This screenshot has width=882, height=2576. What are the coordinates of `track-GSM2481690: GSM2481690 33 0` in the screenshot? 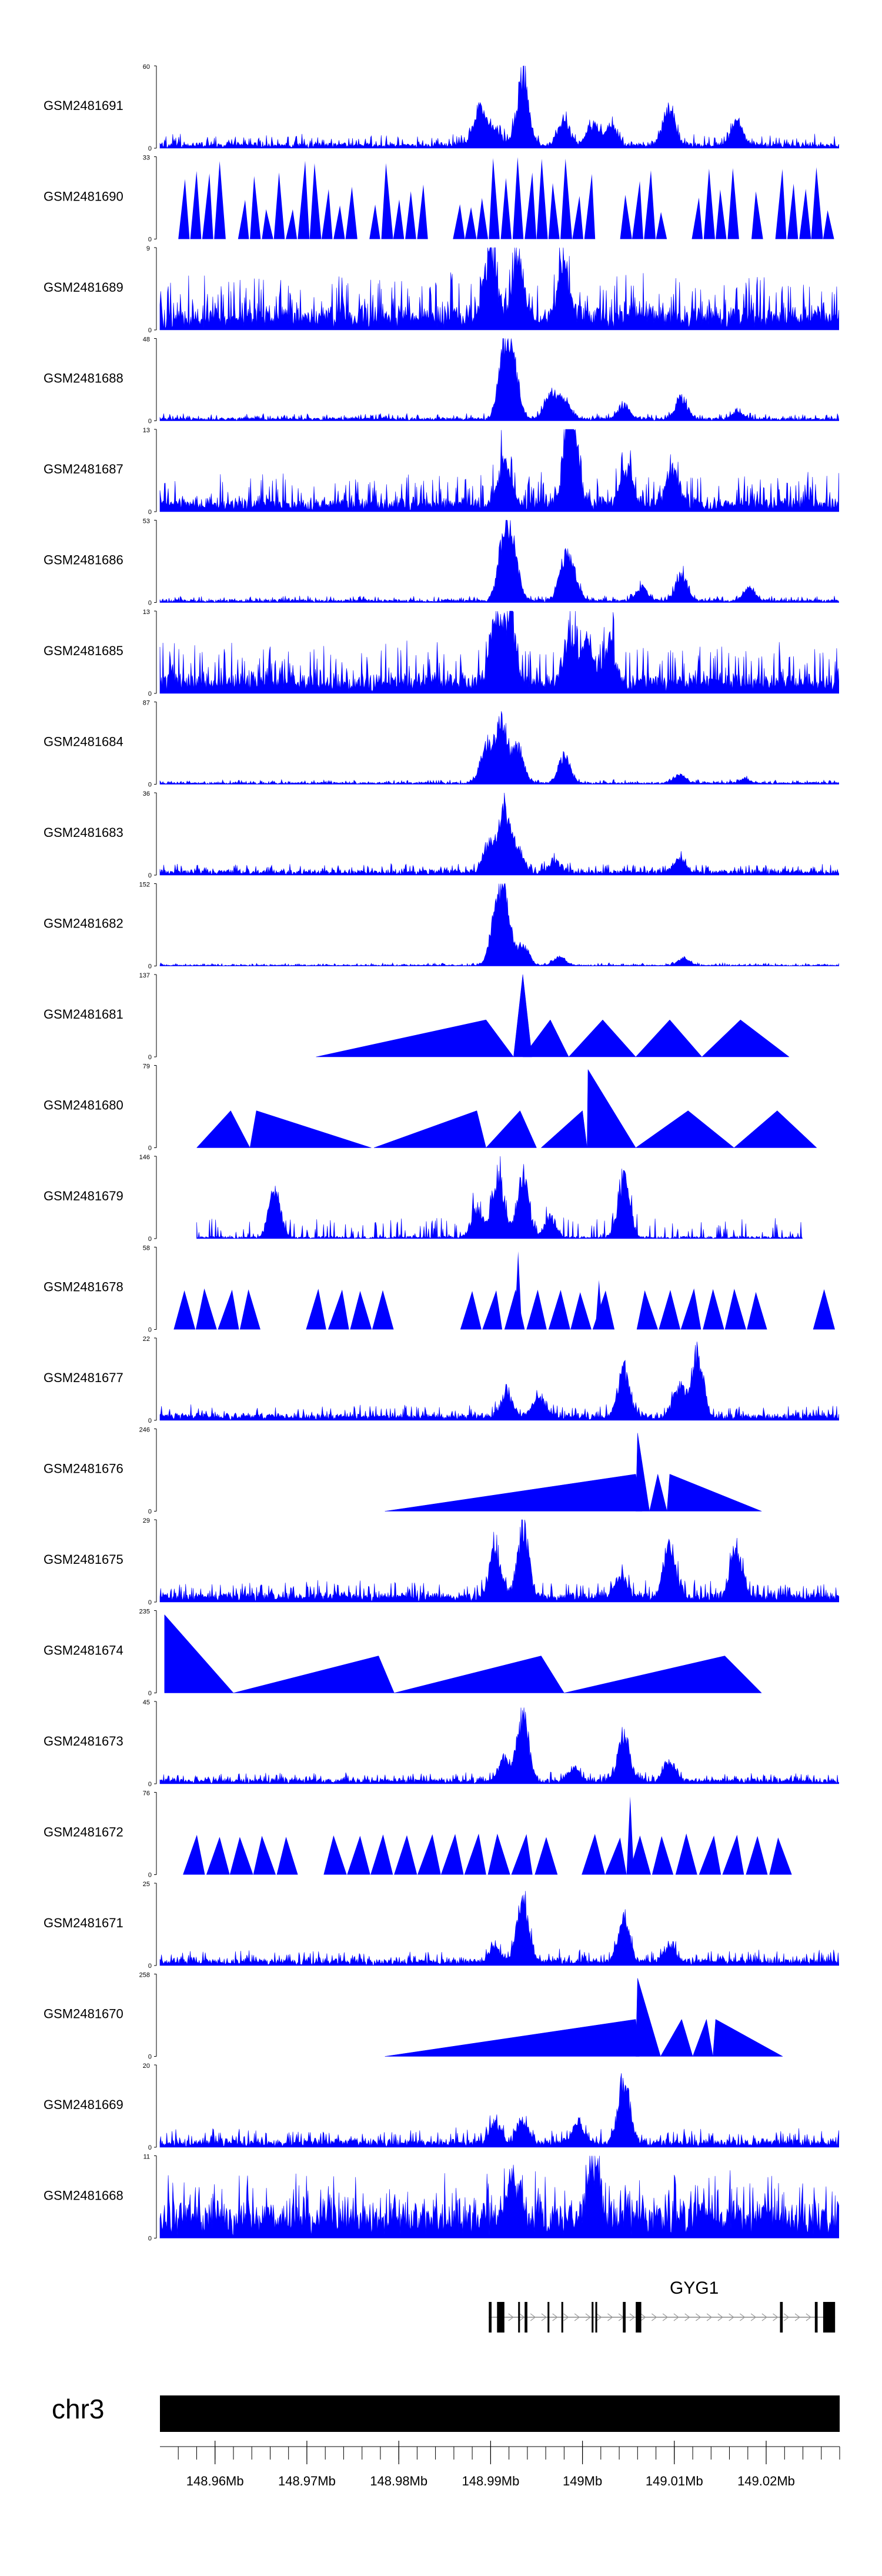 It's located at (439, 199).